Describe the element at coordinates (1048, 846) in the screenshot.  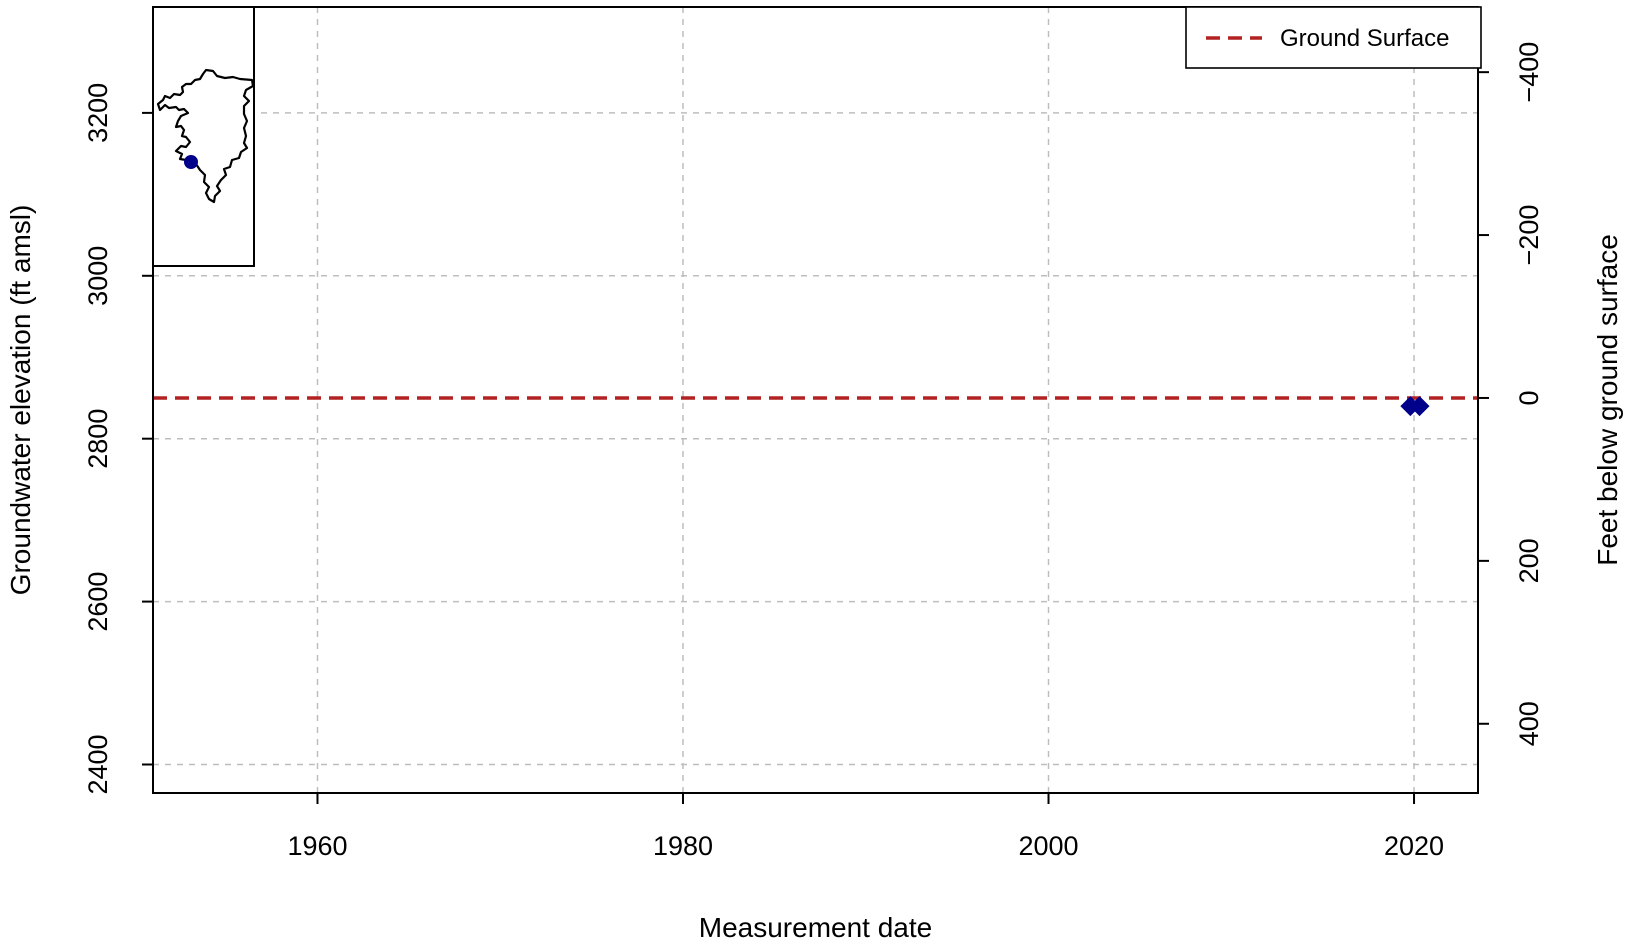
I see `x-tick-label: 2000` at that location.